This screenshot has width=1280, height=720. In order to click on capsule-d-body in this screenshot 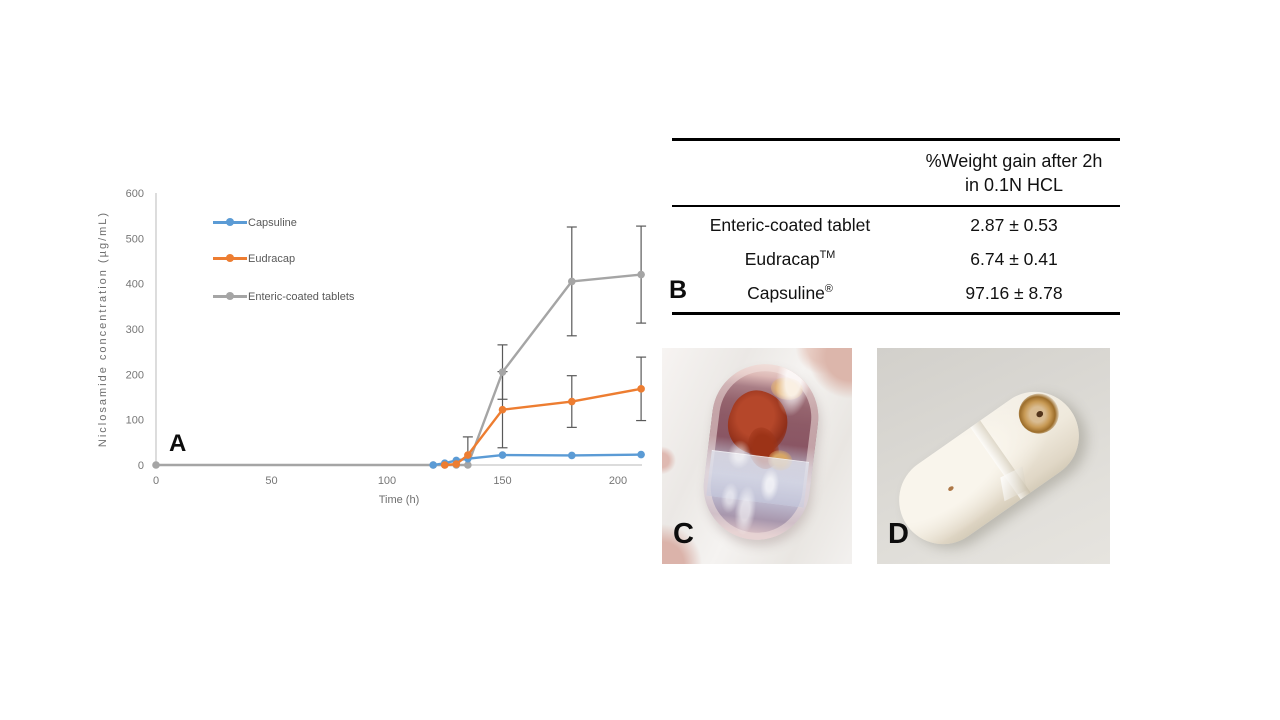, I will do `click(989, 468)`.